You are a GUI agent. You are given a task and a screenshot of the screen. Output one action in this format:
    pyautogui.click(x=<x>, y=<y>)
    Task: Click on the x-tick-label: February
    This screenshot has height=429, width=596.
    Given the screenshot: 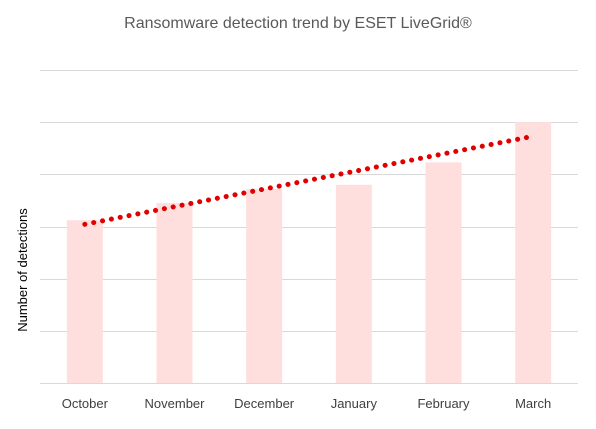 What is the action you would take?
    pyautogui.click(x=443, y=403)
    